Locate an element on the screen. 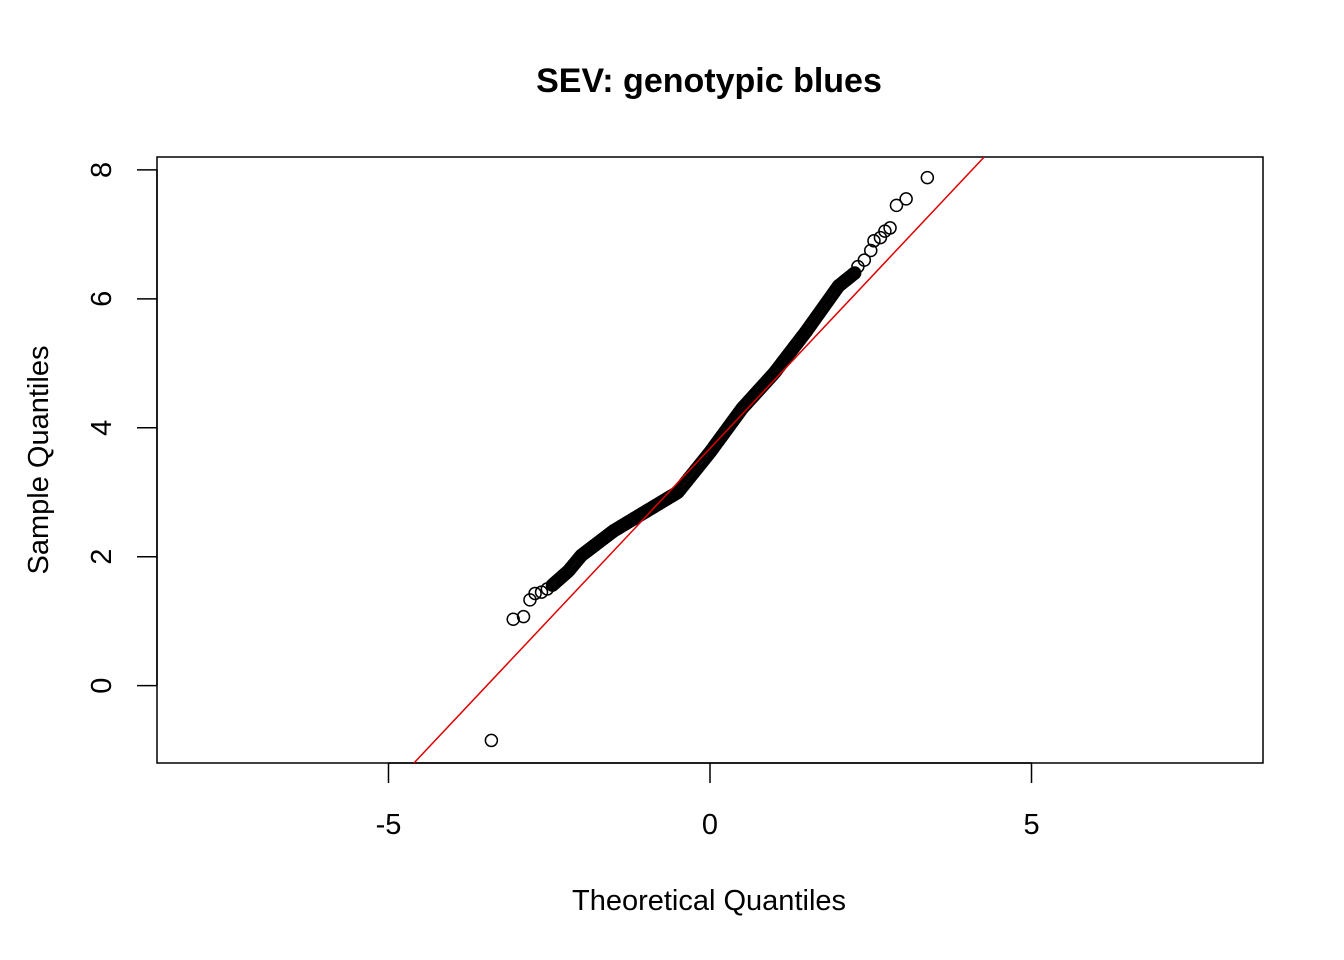 The height and width of the screenshot is (960, 1344). y-tick-label: 2 is located at coordinates (102, 557).